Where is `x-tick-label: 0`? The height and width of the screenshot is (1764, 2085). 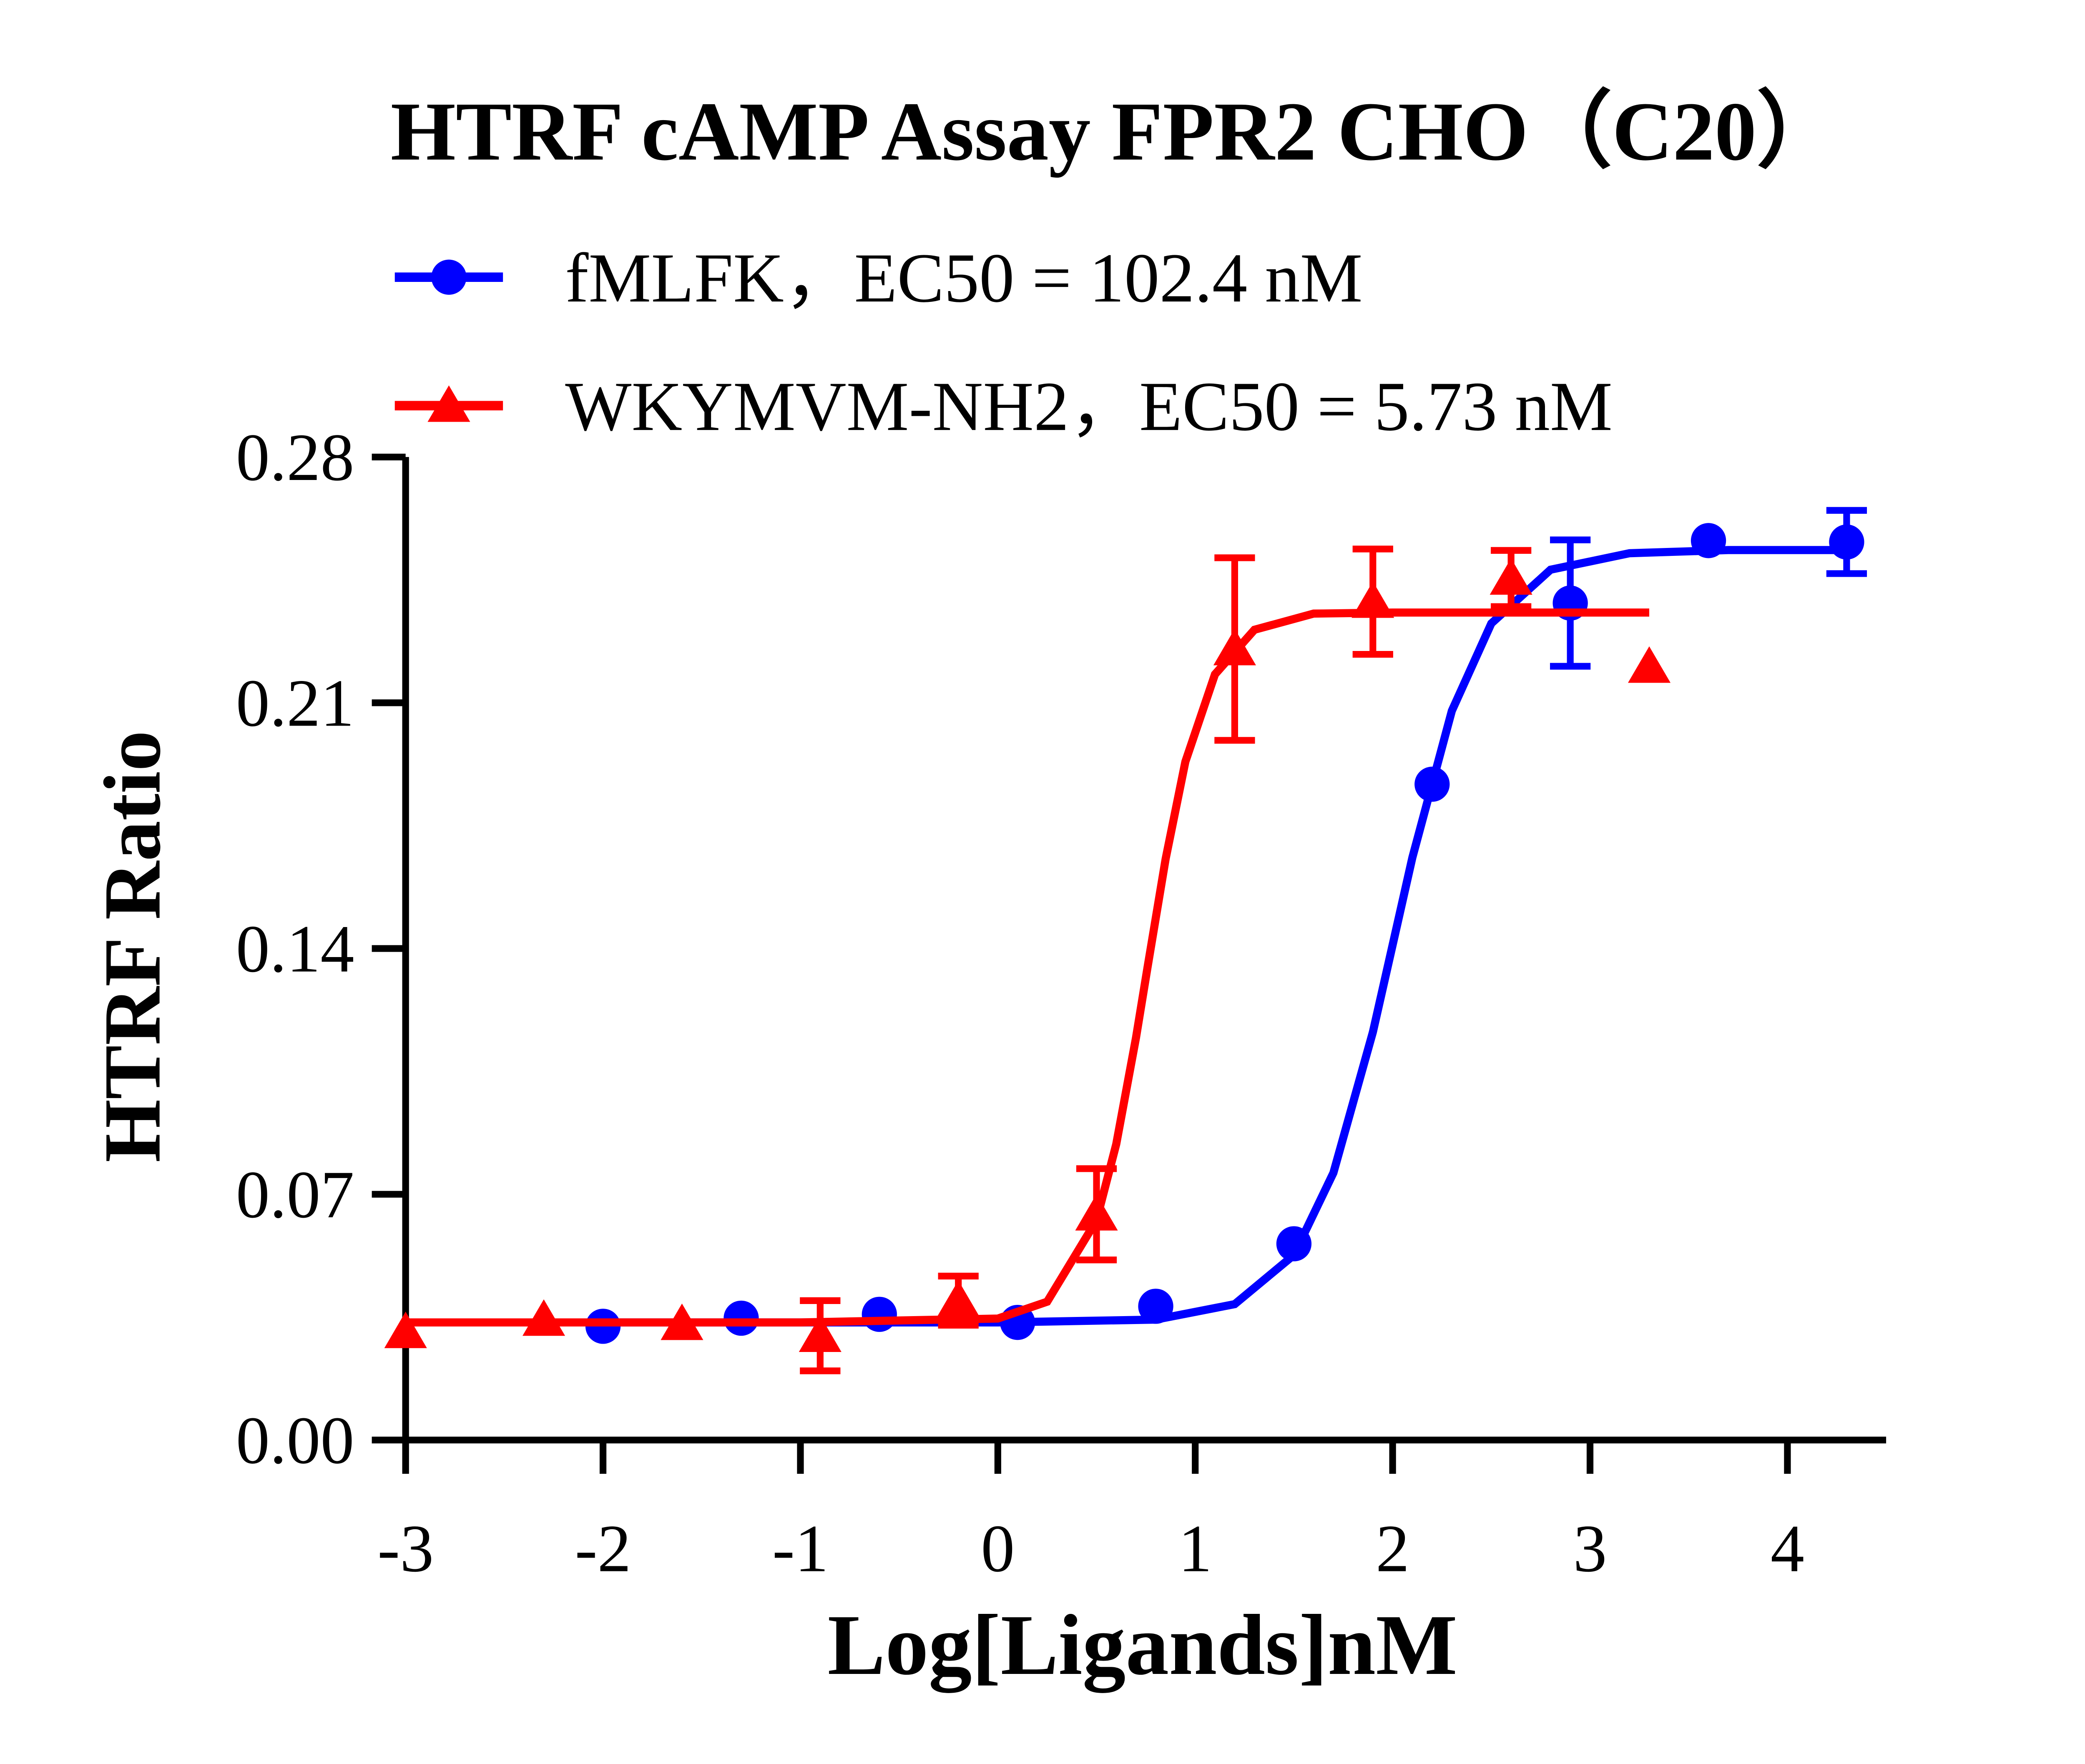 x-tick-label: 0 is located at coordinates (998, 1549).